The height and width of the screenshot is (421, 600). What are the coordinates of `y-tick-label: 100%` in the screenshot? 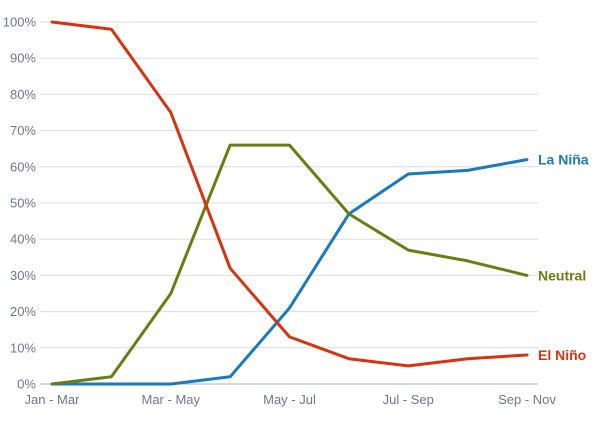 It's located at (20, 22).